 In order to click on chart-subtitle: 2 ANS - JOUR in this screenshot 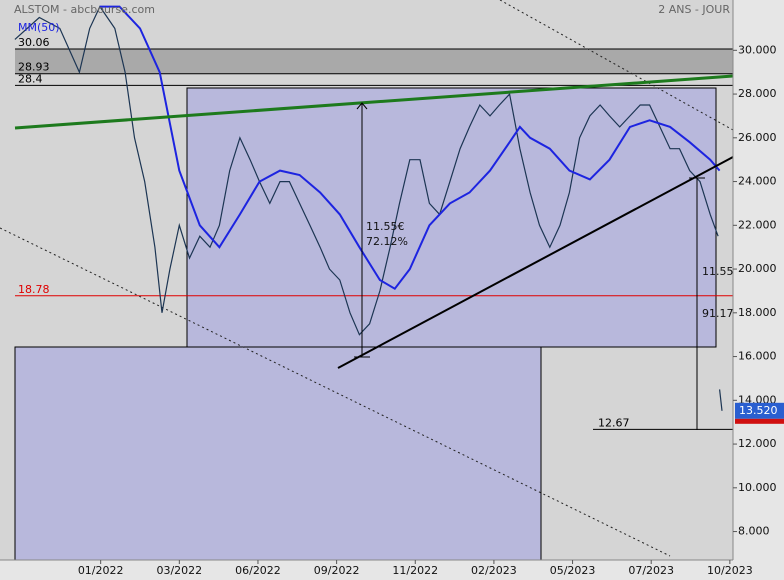, I will do `click(694, 9)`.